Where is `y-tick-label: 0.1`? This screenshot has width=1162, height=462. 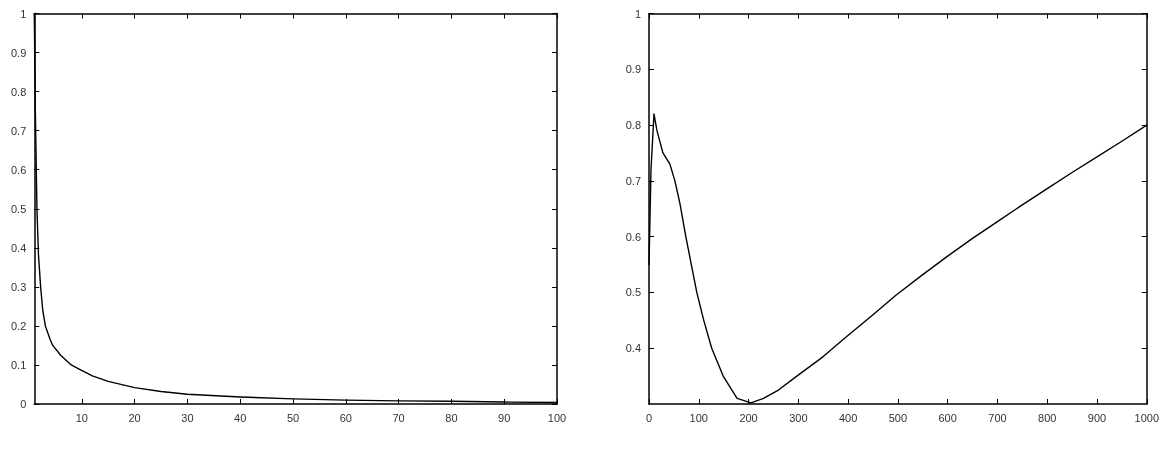
y-tick-label: 0.1 is located at coordinates (18, 364).